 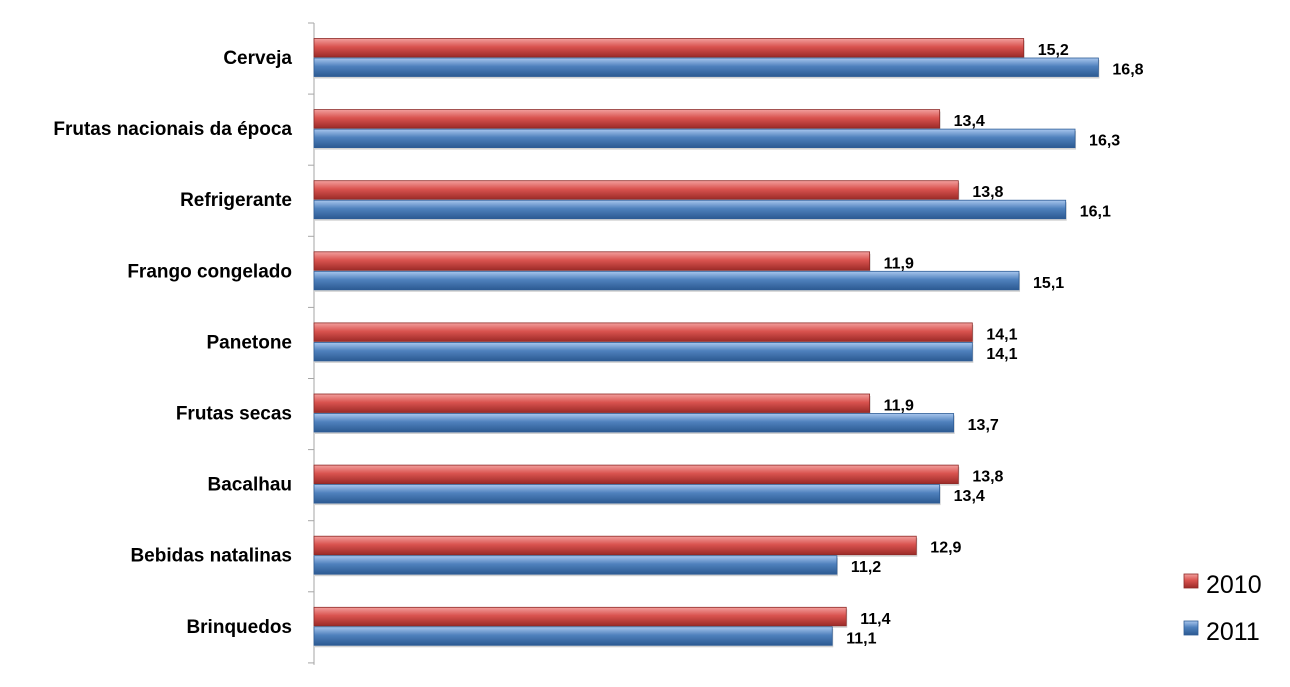 I want to click on data-label: 12,9, so click(x=945, y=548).